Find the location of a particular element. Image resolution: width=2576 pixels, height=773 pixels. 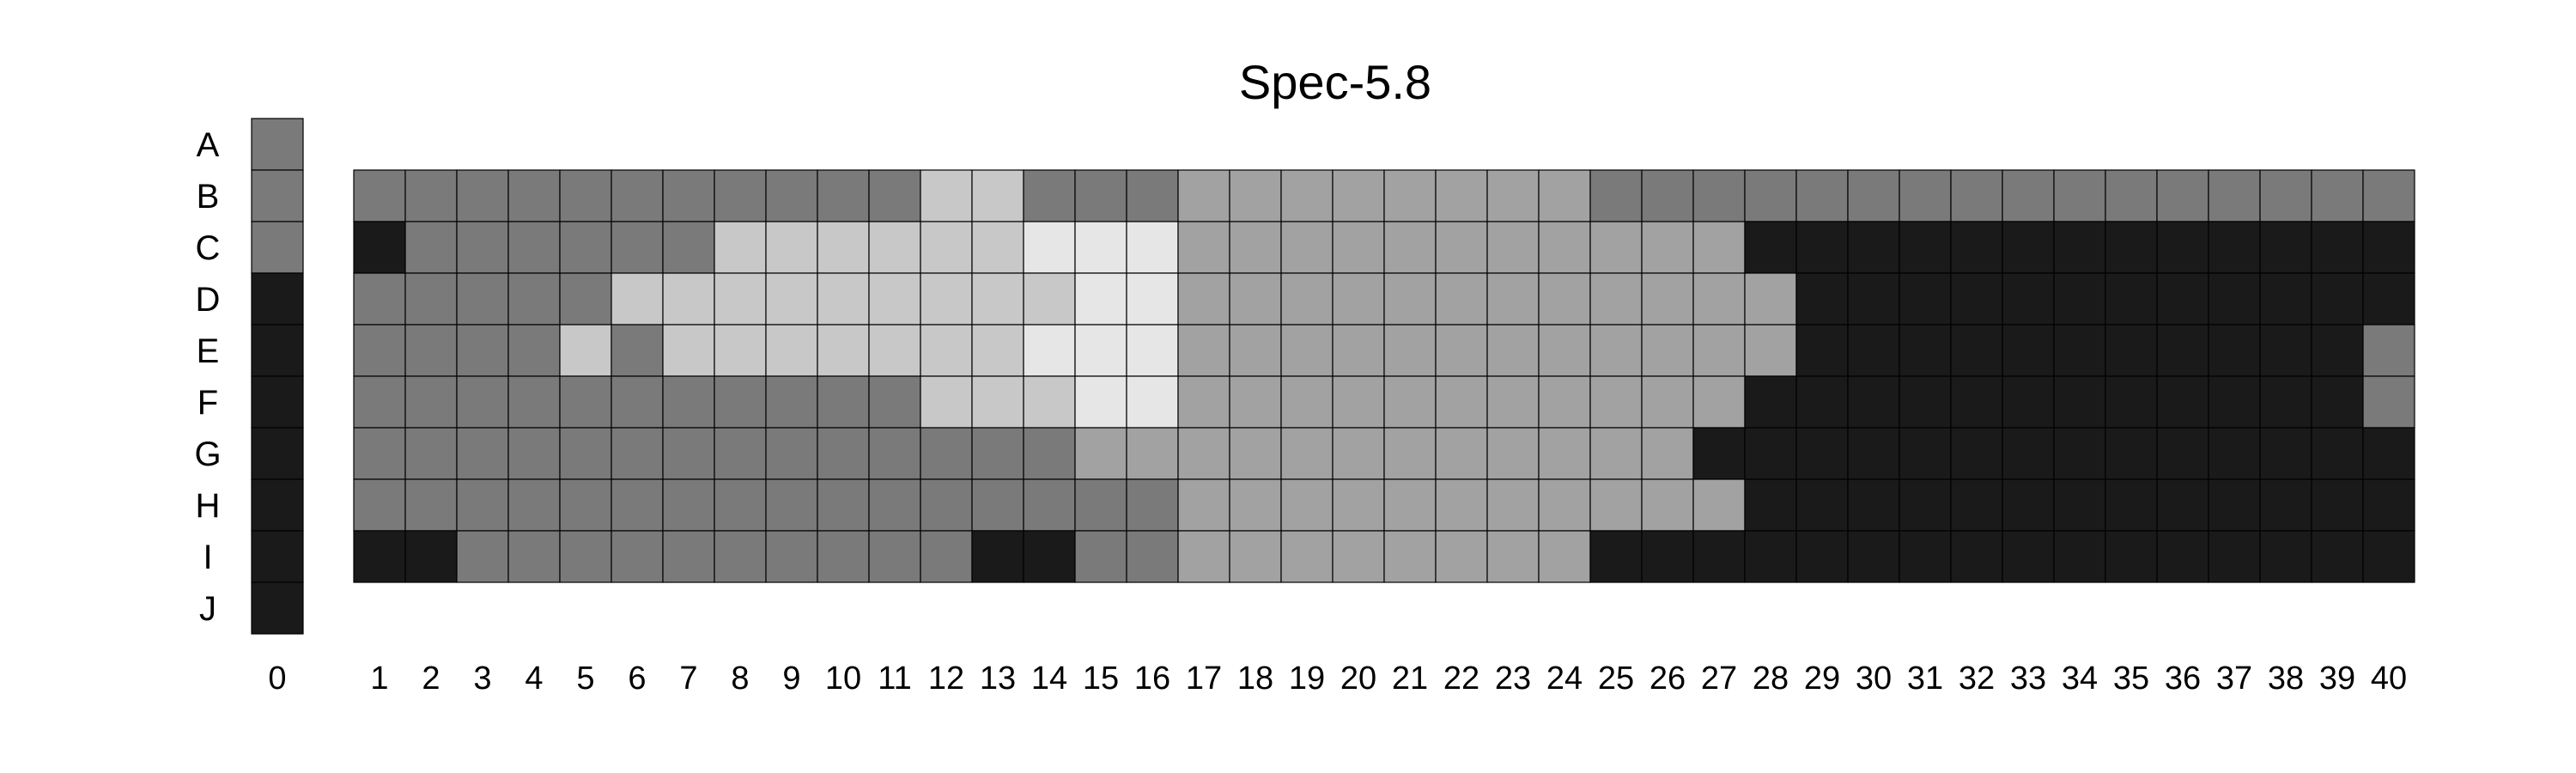

cell-31-c is located at coordinates (1925, 248).